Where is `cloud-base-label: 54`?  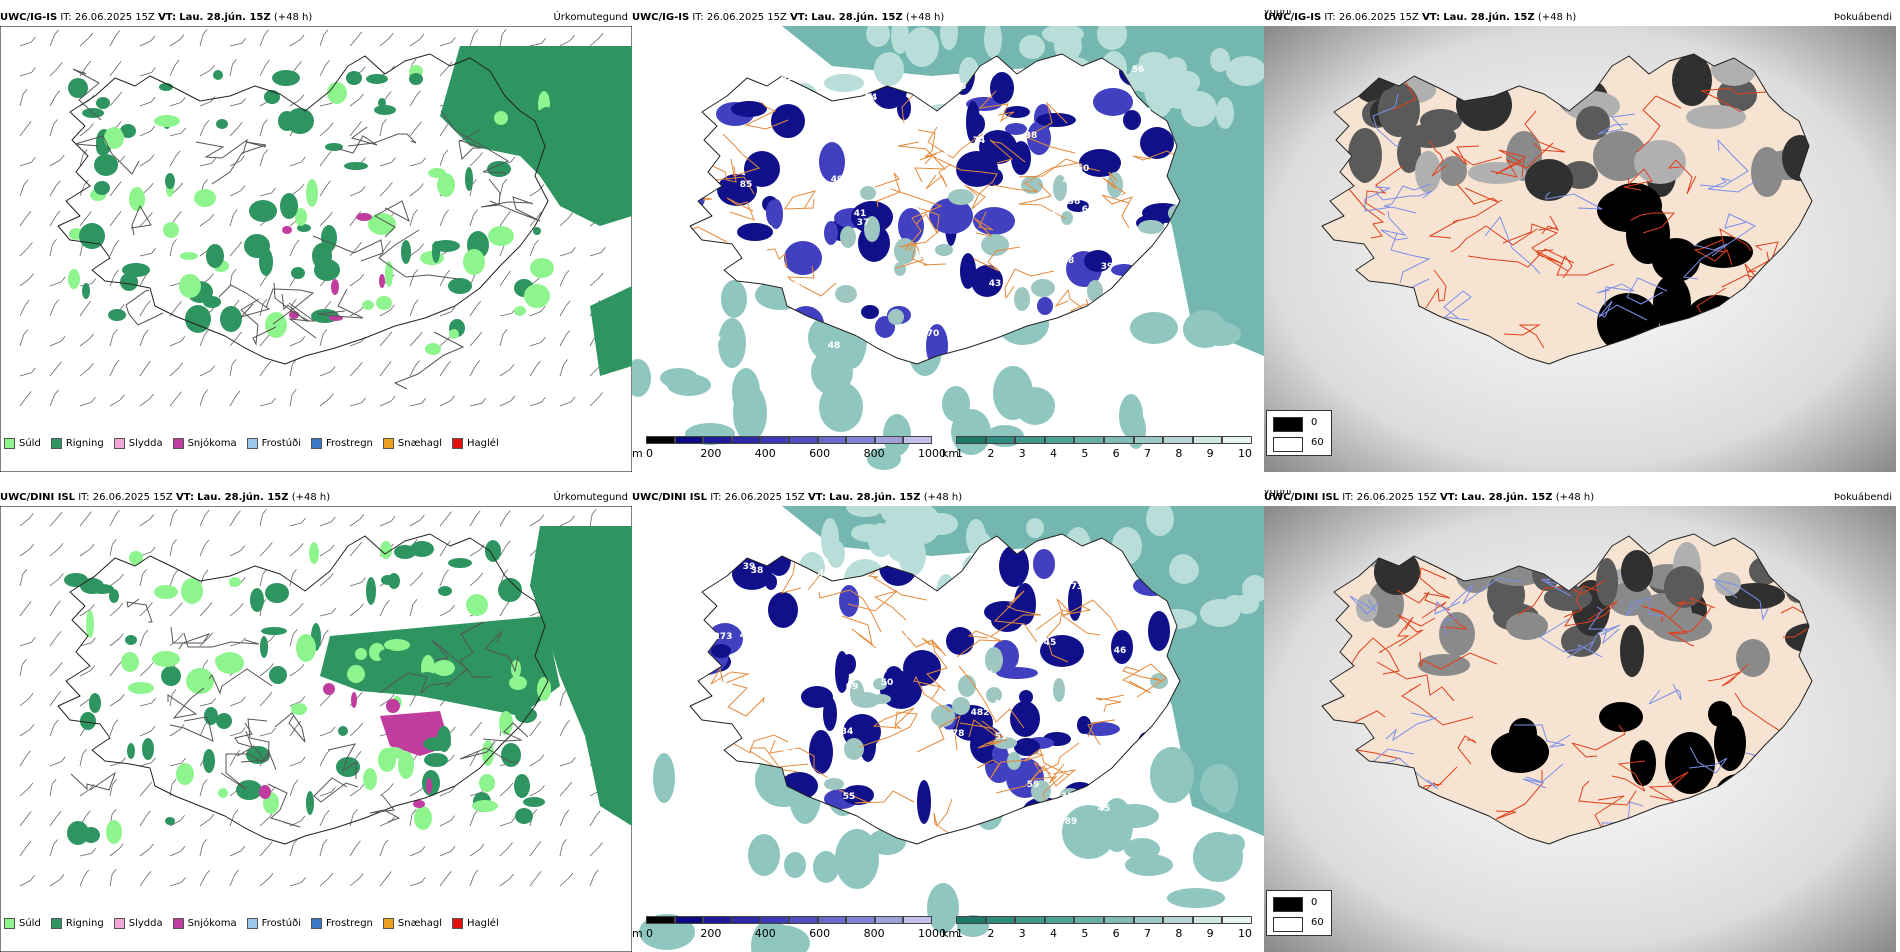
cloud-base-label: 54 is located at coordinates (871, 98).